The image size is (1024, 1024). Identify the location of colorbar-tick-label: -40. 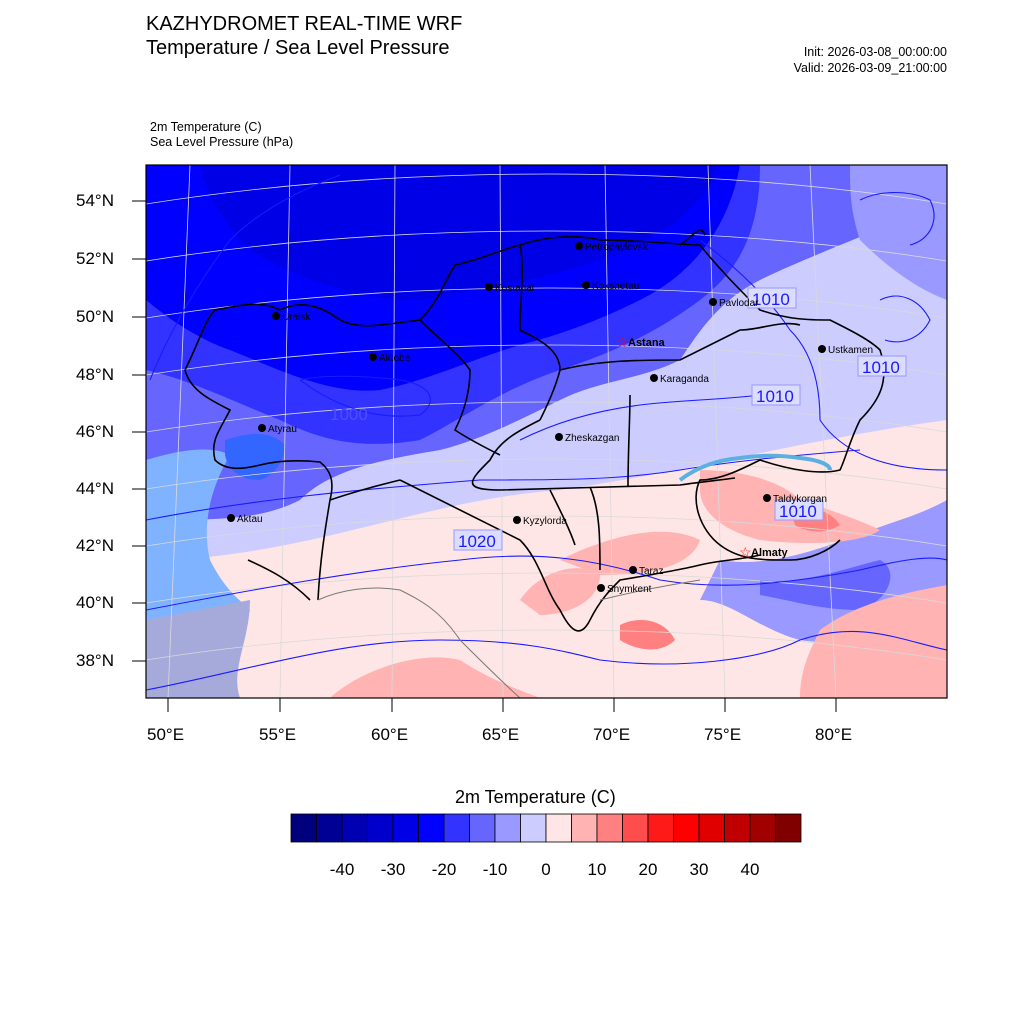
(342, 869).